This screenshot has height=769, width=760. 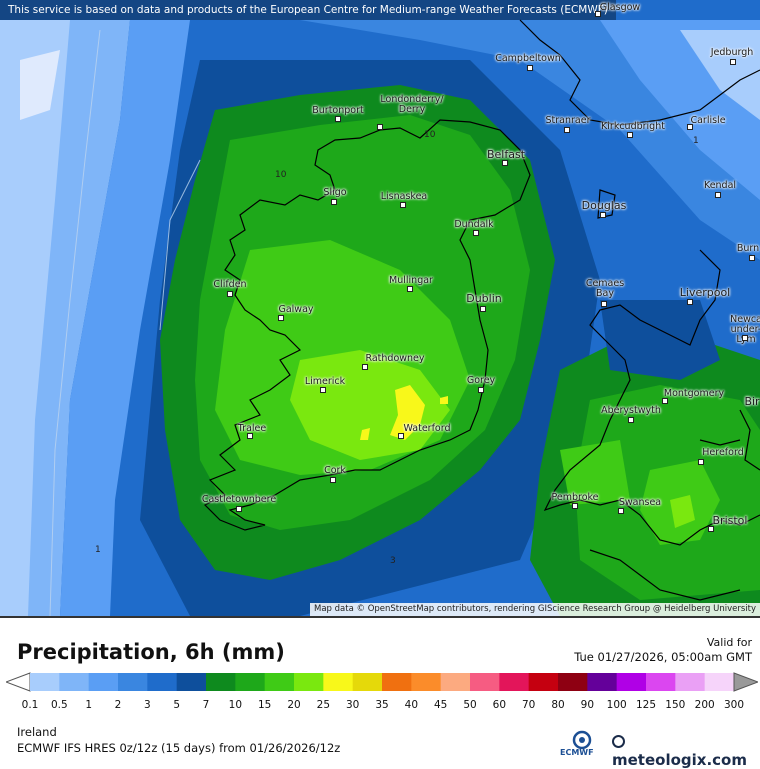 I want to click on city-label: Belfast, so click(x=506, y=154).